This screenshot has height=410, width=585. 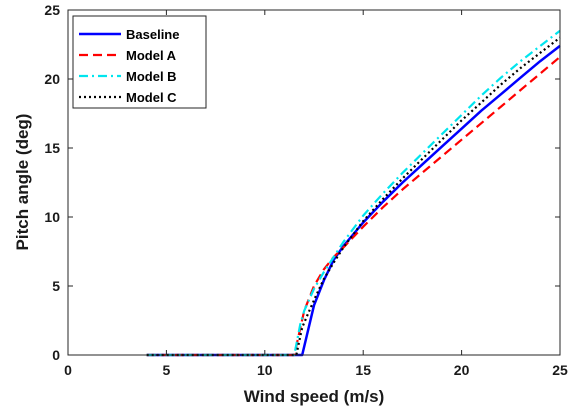 What do you see at coordinates (314, 396) in the screenshot?
I see `x-axis-label: Wind speed (m/s)` at bounding box center [314, 396].